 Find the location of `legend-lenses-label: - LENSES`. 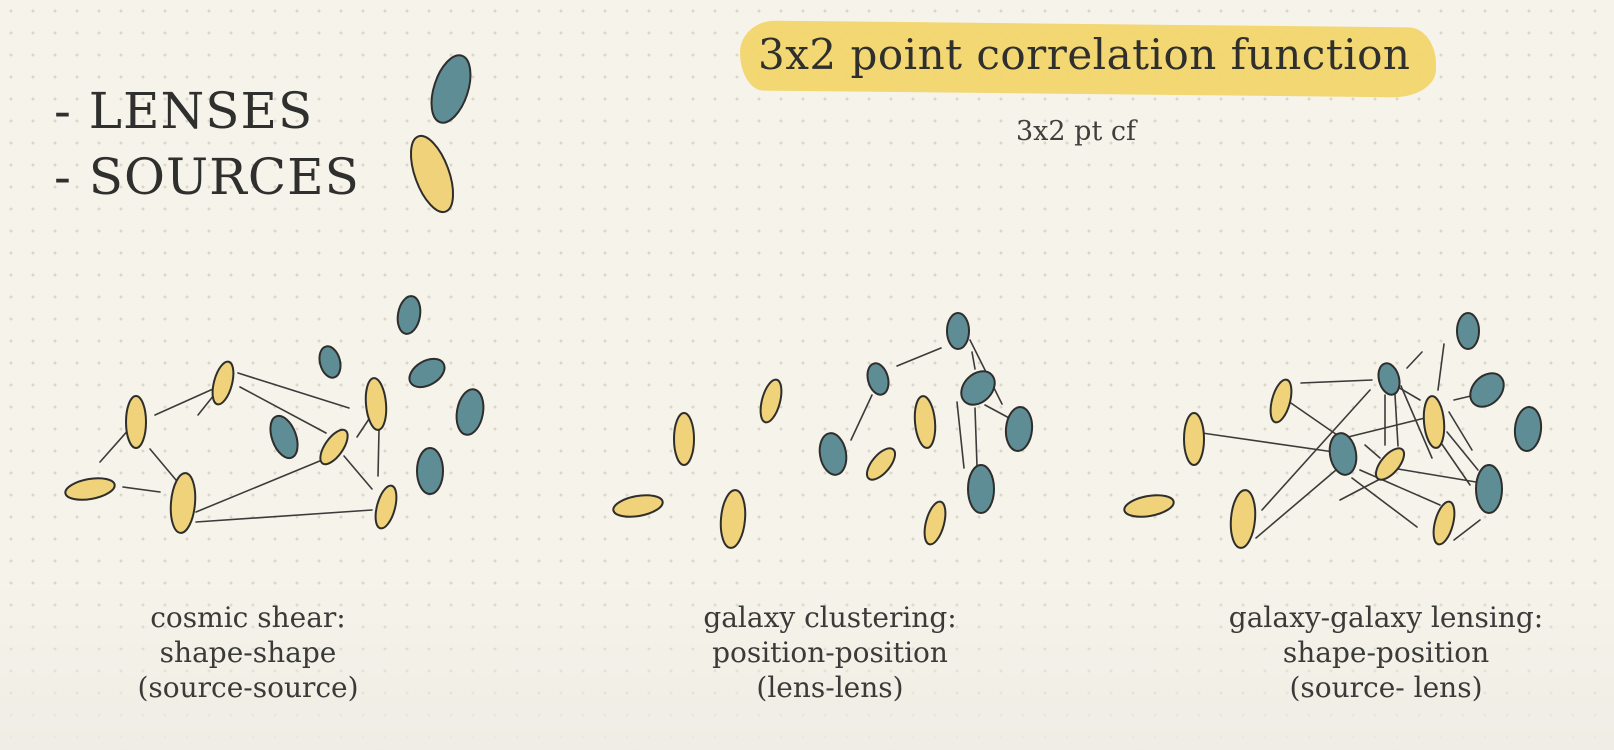

legend-lenses-label: - LENSES is located at coordinates (184, 111).